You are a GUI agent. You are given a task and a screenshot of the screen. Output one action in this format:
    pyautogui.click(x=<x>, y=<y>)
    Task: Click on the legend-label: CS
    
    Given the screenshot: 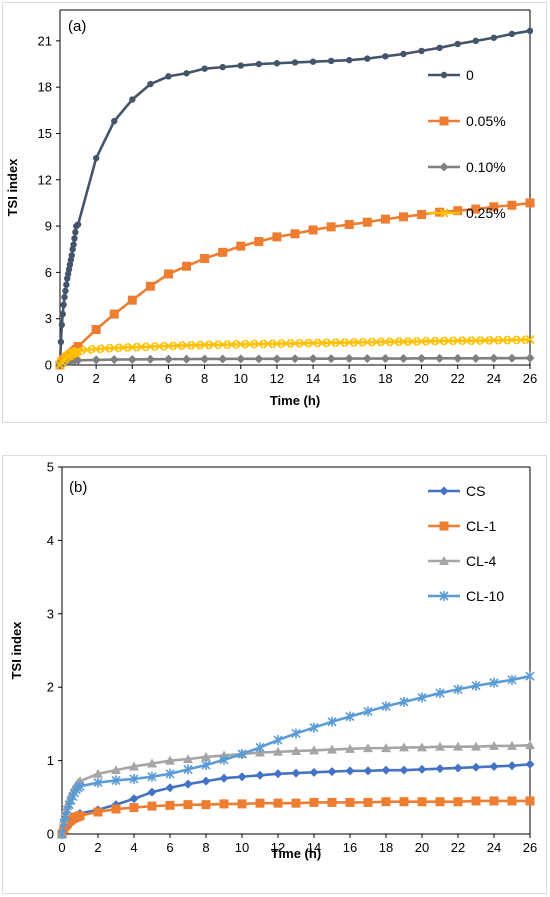 What is the action you would take?
    pyautogui.click(x=475, y=491)
    